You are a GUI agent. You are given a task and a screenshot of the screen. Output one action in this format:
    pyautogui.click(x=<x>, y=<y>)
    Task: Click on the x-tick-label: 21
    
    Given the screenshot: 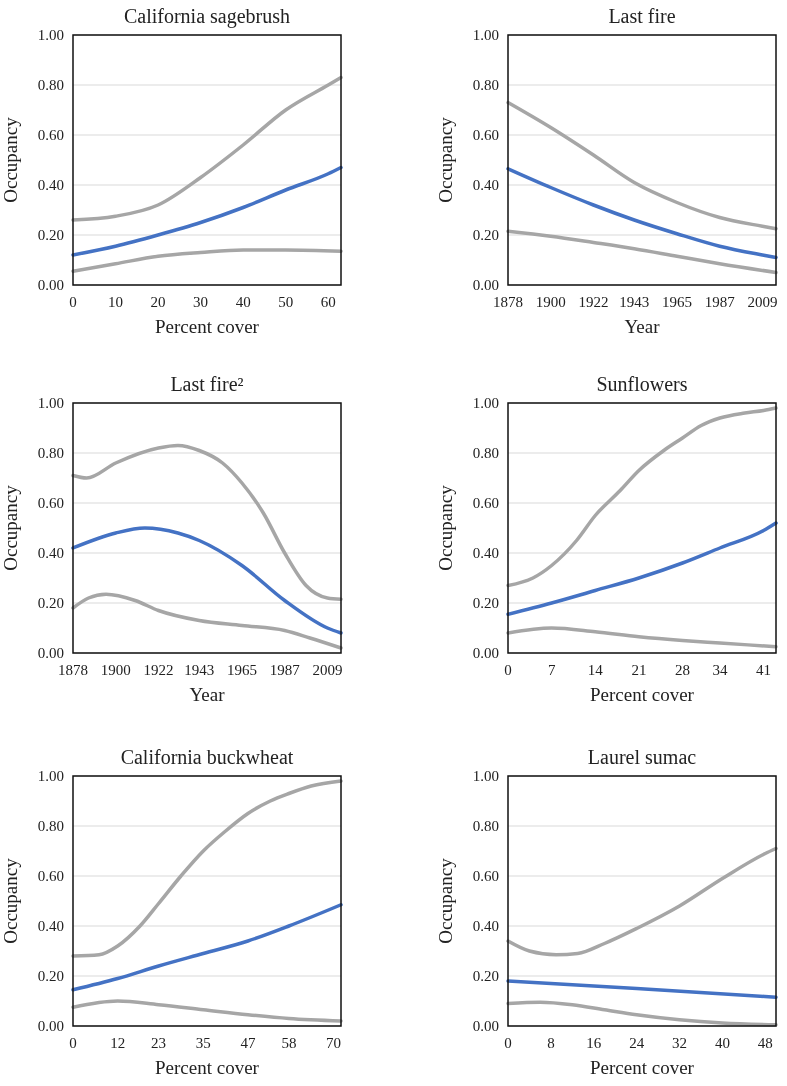 What is the action you would take?
    pyautogui.click(x=639, y=670)
    